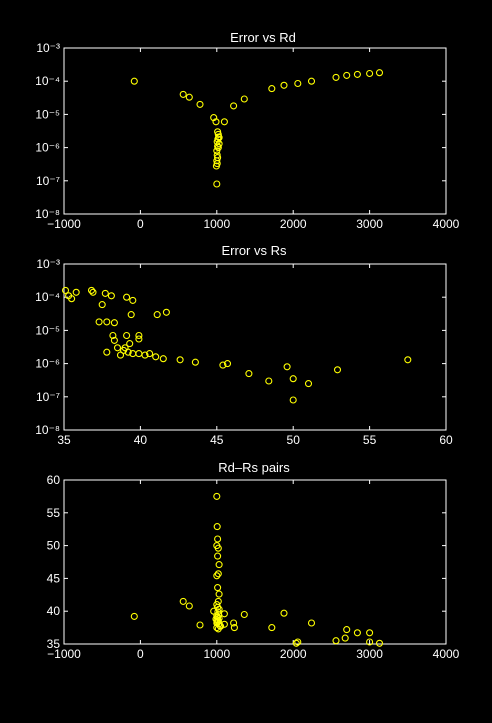 Image resolution: width=492 pixels, height=723 pixels. What do you see at coordinates (47, 330) in the screenshot?
I see `error-vs-rs-y-tick-label: 10⁻⁵` at bounding box center [47, 330].